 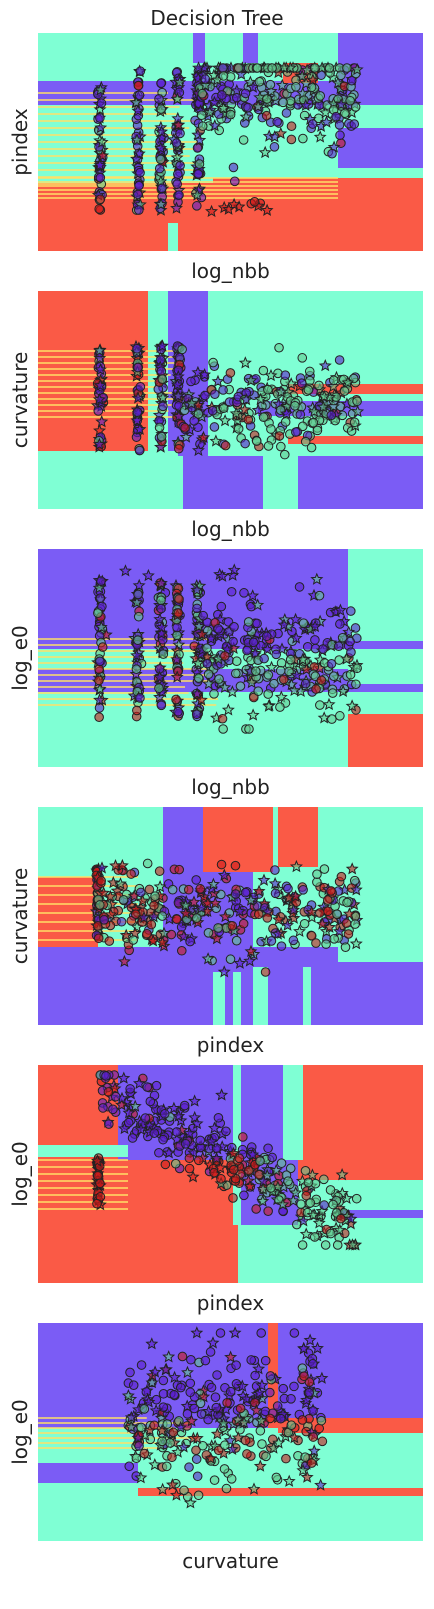 I want to click on plot-svg, so click(x=230, y=400).